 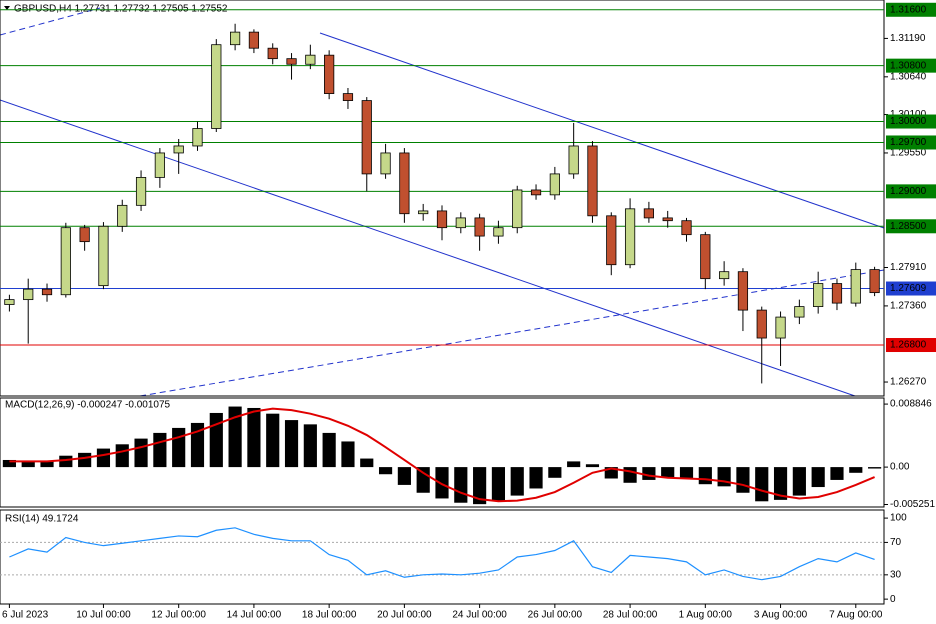 I want to click on price-level-label: 1.30000, so click(x=908, y=121).